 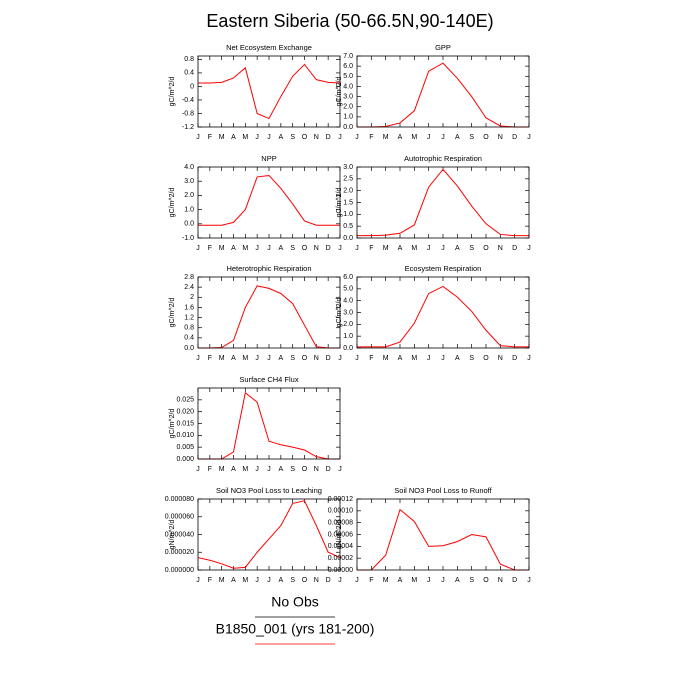 What do you see at coordinates (269, 490) in the screenshot?
I see `panel-title: Soil NO3 Pool Loss to Leaching` at bounding box center [269, 490].